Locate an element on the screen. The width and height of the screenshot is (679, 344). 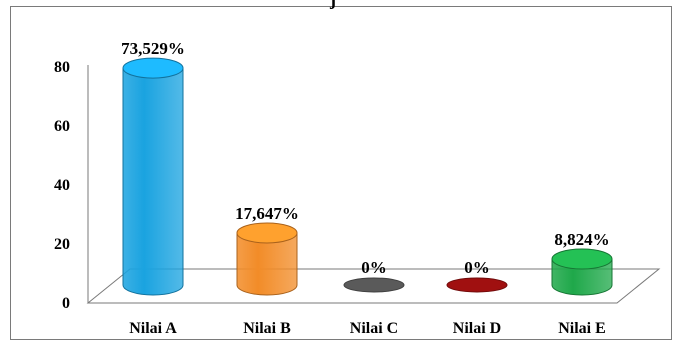
bar-nilai-b is located at coordinates (267, 264).